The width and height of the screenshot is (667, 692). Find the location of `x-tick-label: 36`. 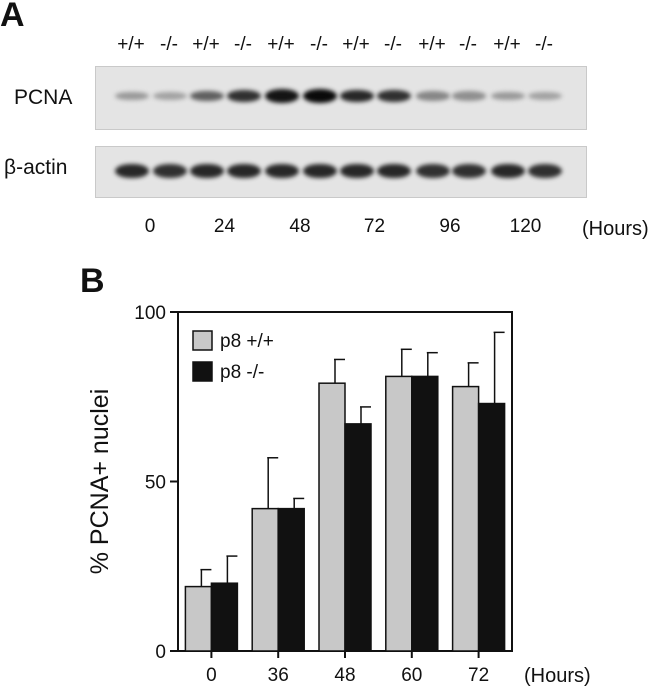

x-tick-label: 36 is located at coordinates (278, 675).